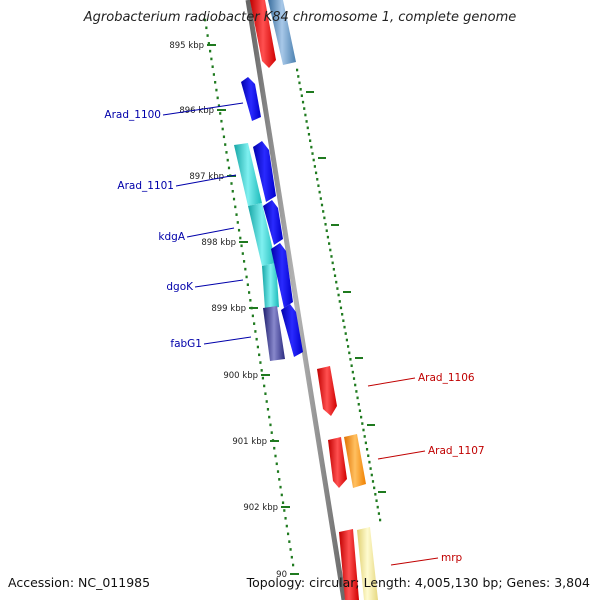 This screenshot has width=600, height=600. Describe the element at coordinates (446, 378) in the screenshot. I see `gene-label: Arad_1106` at that location.